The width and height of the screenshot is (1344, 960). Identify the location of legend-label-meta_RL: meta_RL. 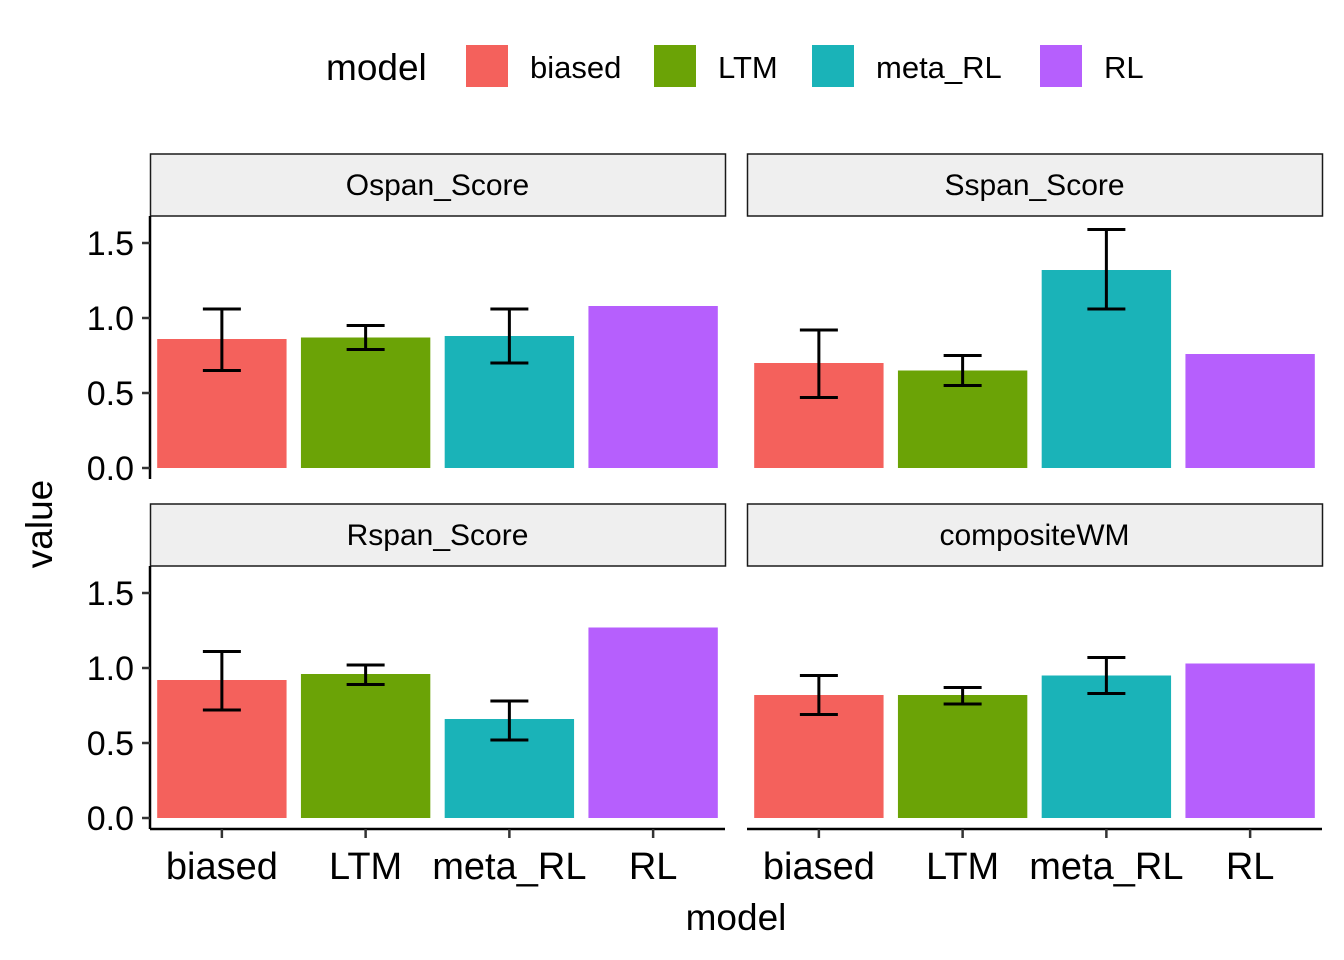
(939, 67).